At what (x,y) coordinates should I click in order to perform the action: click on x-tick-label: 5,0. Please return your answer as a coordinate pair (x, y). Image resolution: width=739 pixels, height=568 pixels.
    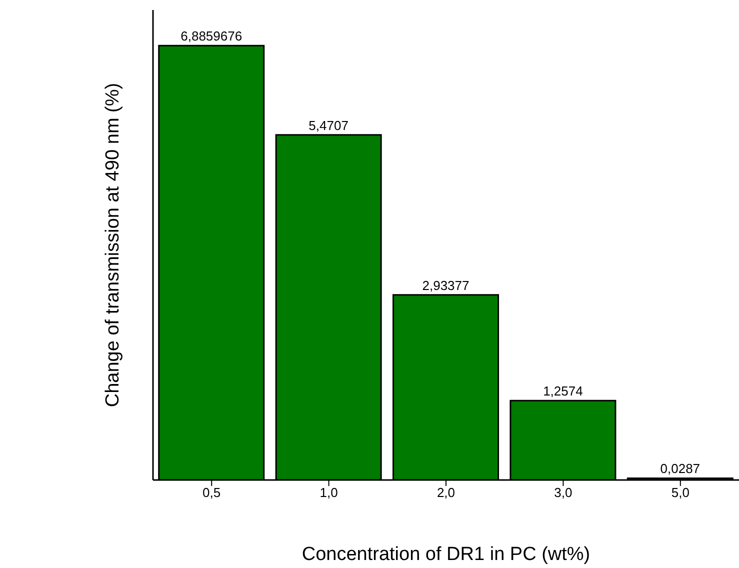
    Looking at the image, I should click on (680, 492).